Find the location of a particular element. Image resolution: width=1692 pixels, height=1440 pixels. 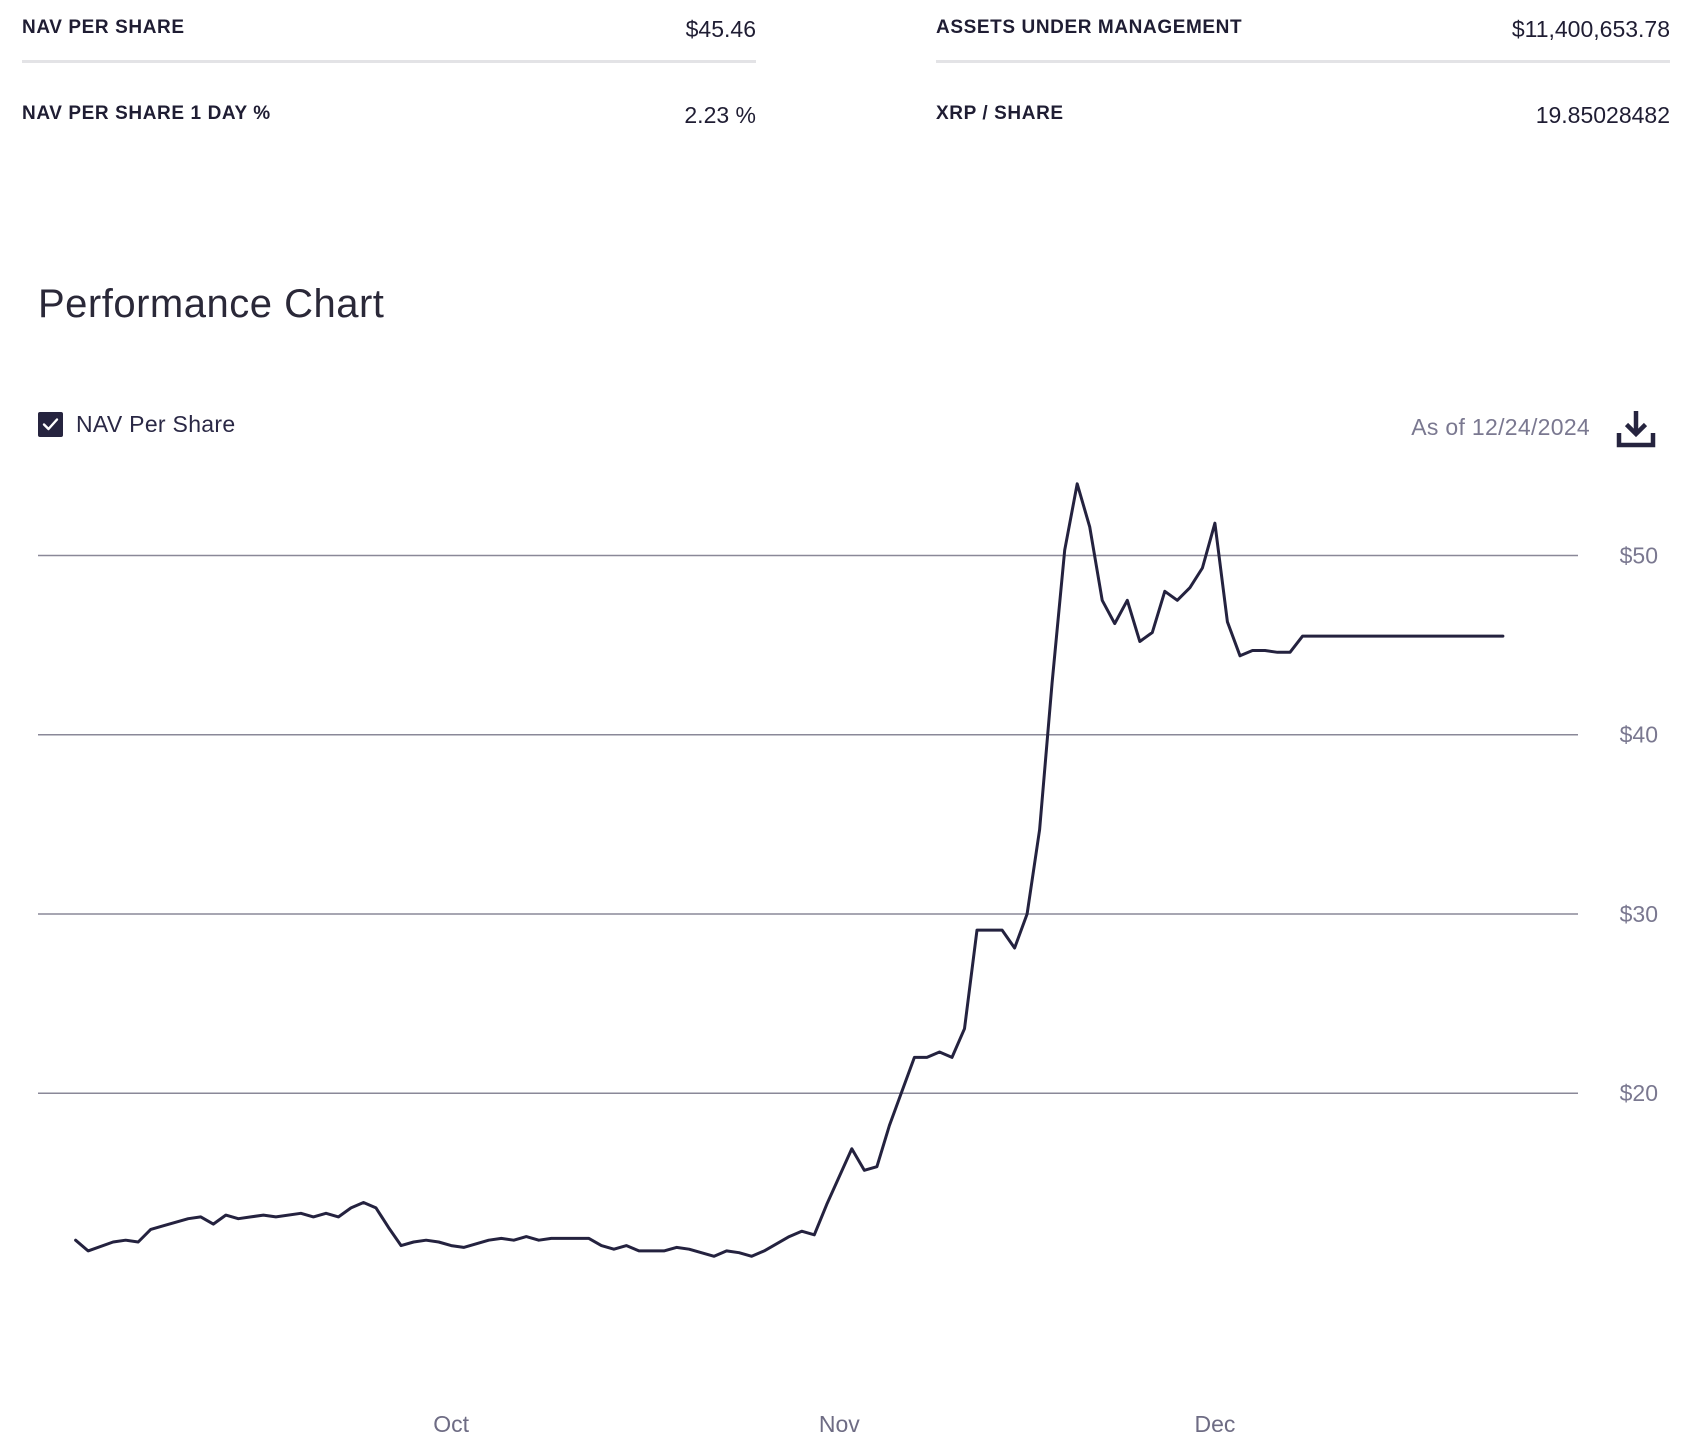

x-axis-ticks: Oct Nov Dec is located at coordinates (834, 1424).